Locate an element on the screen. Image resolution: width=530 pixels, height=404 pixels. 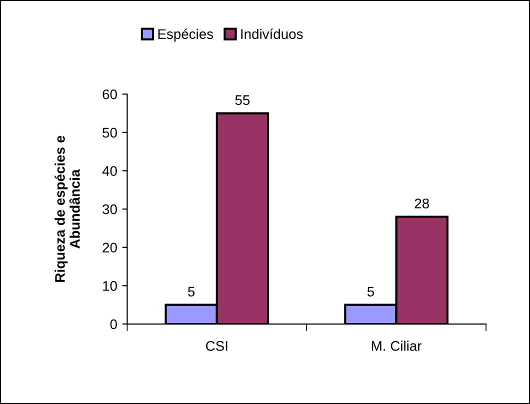
y-tick-label: 10 is located at coordinates (110, 286).